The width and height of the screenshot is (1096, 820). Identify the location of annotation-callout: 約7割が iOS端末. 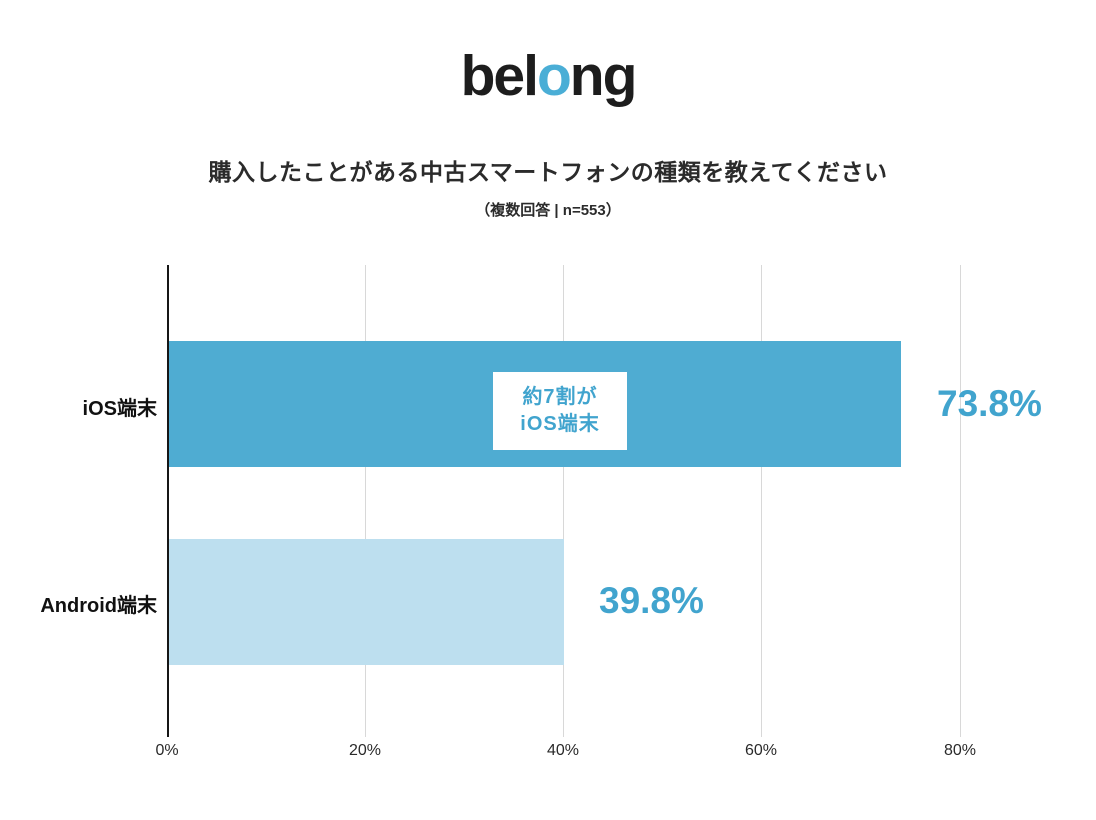
(560, 411).